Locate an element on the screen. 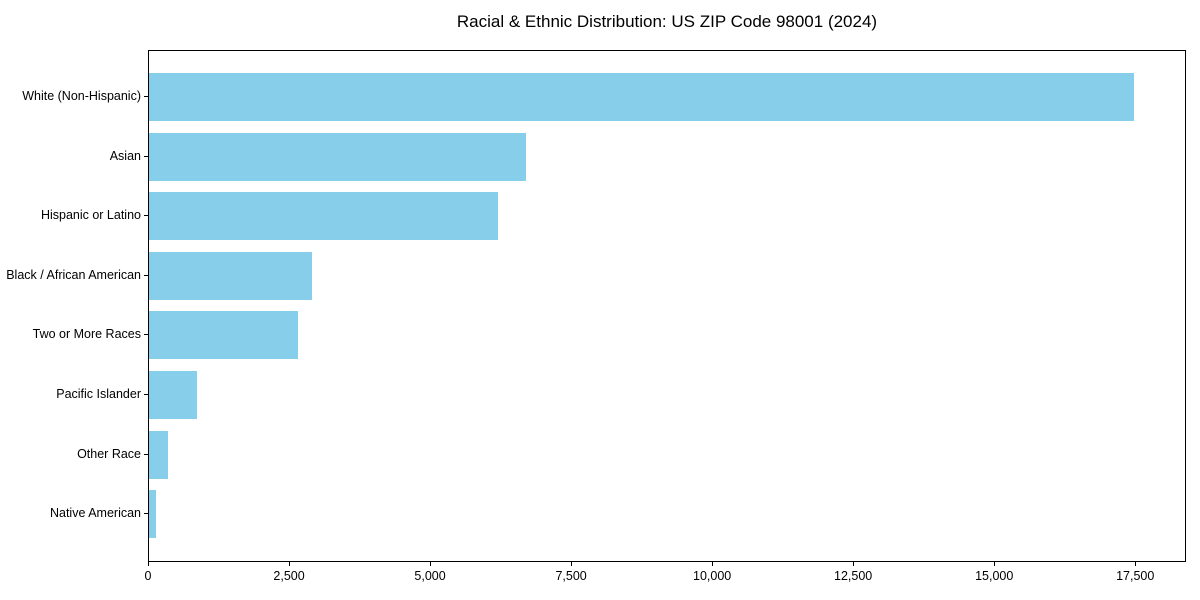 This screenshot has height=600, width=1200. x-tick-label: 10,000 is located at coordinates (712, 576).